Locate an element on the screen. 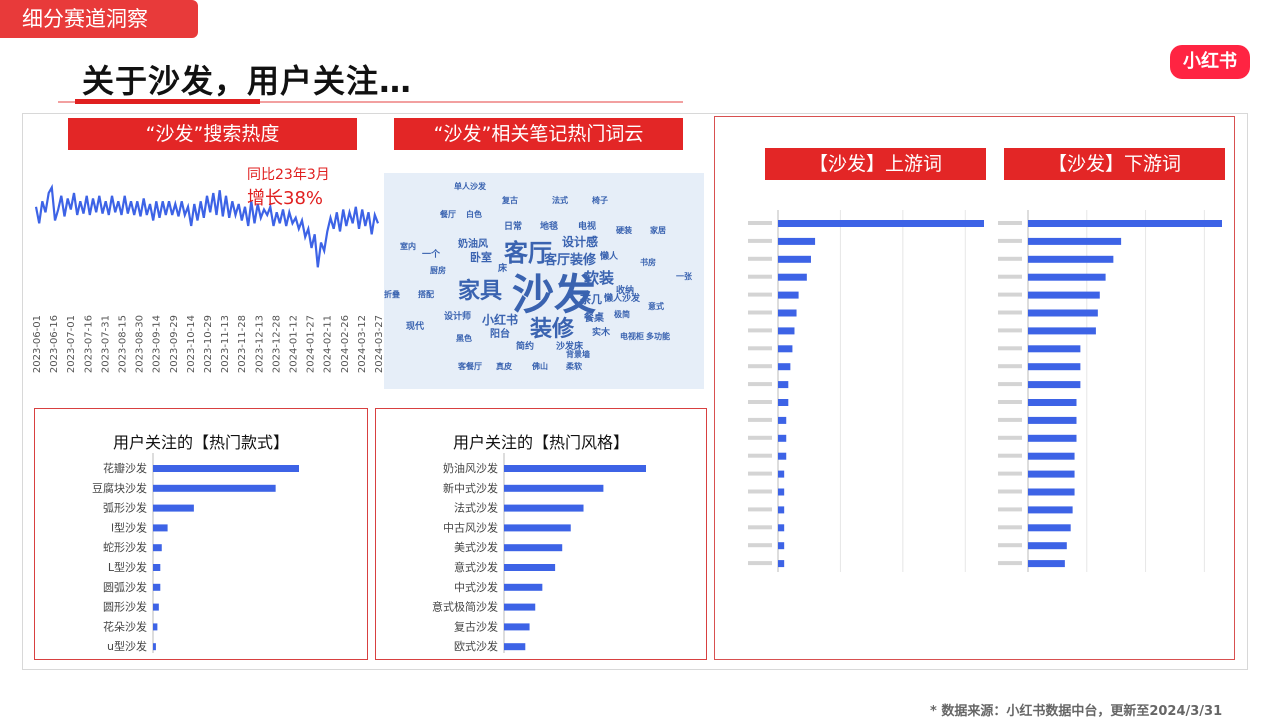 Image resolution: width=1280 pixels, height=720 pixels. word-cloud-word: 黑色 is located at coordinates (464, 338).